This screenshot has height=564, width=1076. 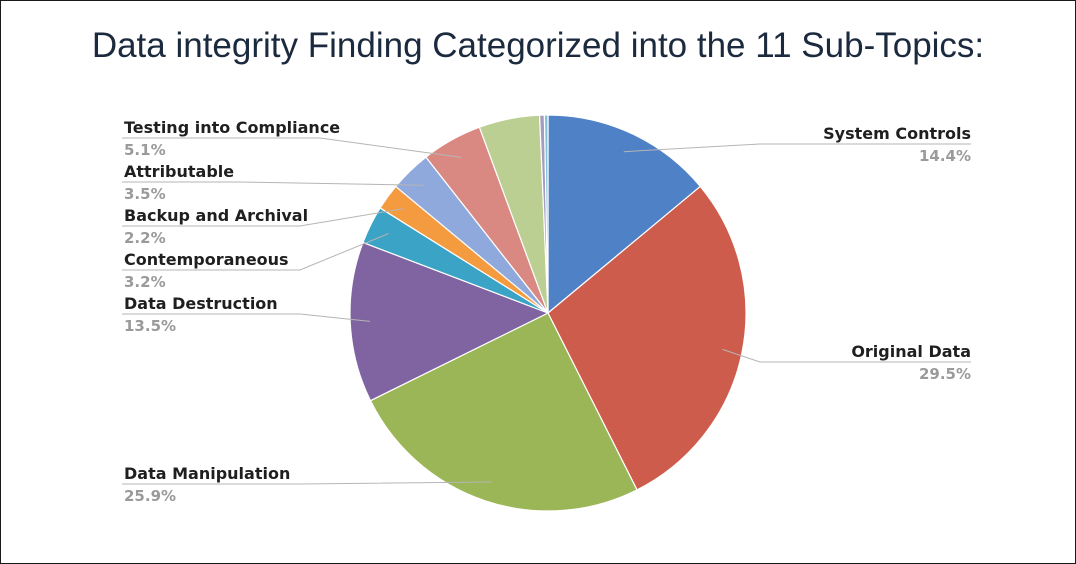 What do you see at coordinates (897, 133) in the screenshot?
I see `slice-label-system-controls: System Controls` at bounding box center [897, 133].